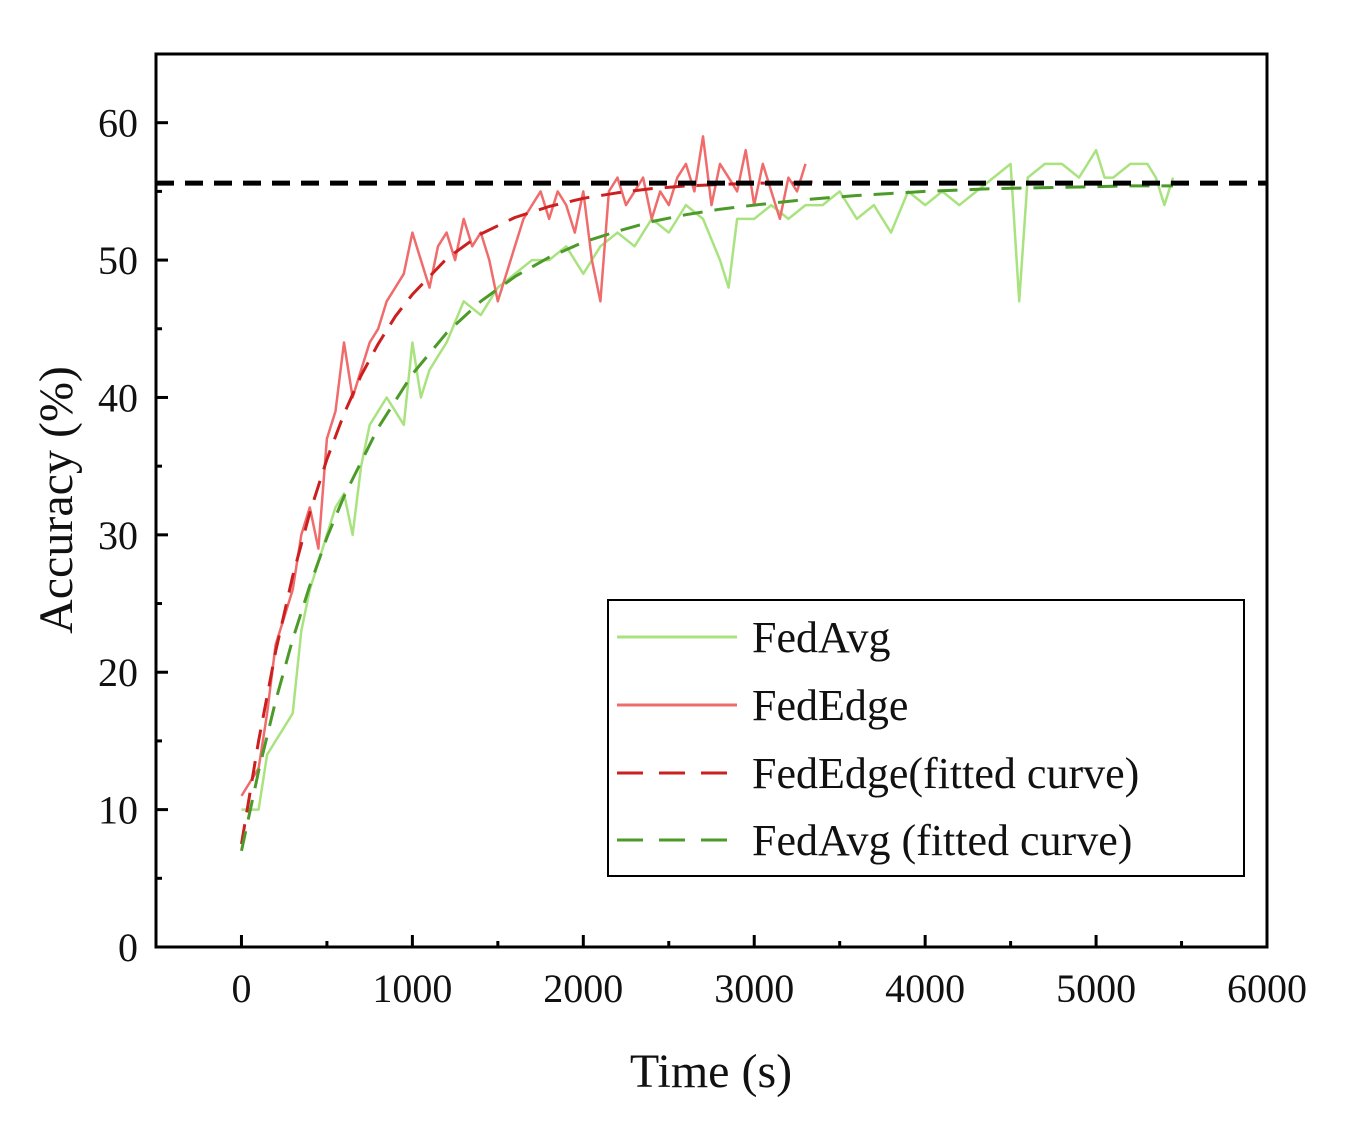  I want to click on y-tick-label: 40, so click(118, 397).